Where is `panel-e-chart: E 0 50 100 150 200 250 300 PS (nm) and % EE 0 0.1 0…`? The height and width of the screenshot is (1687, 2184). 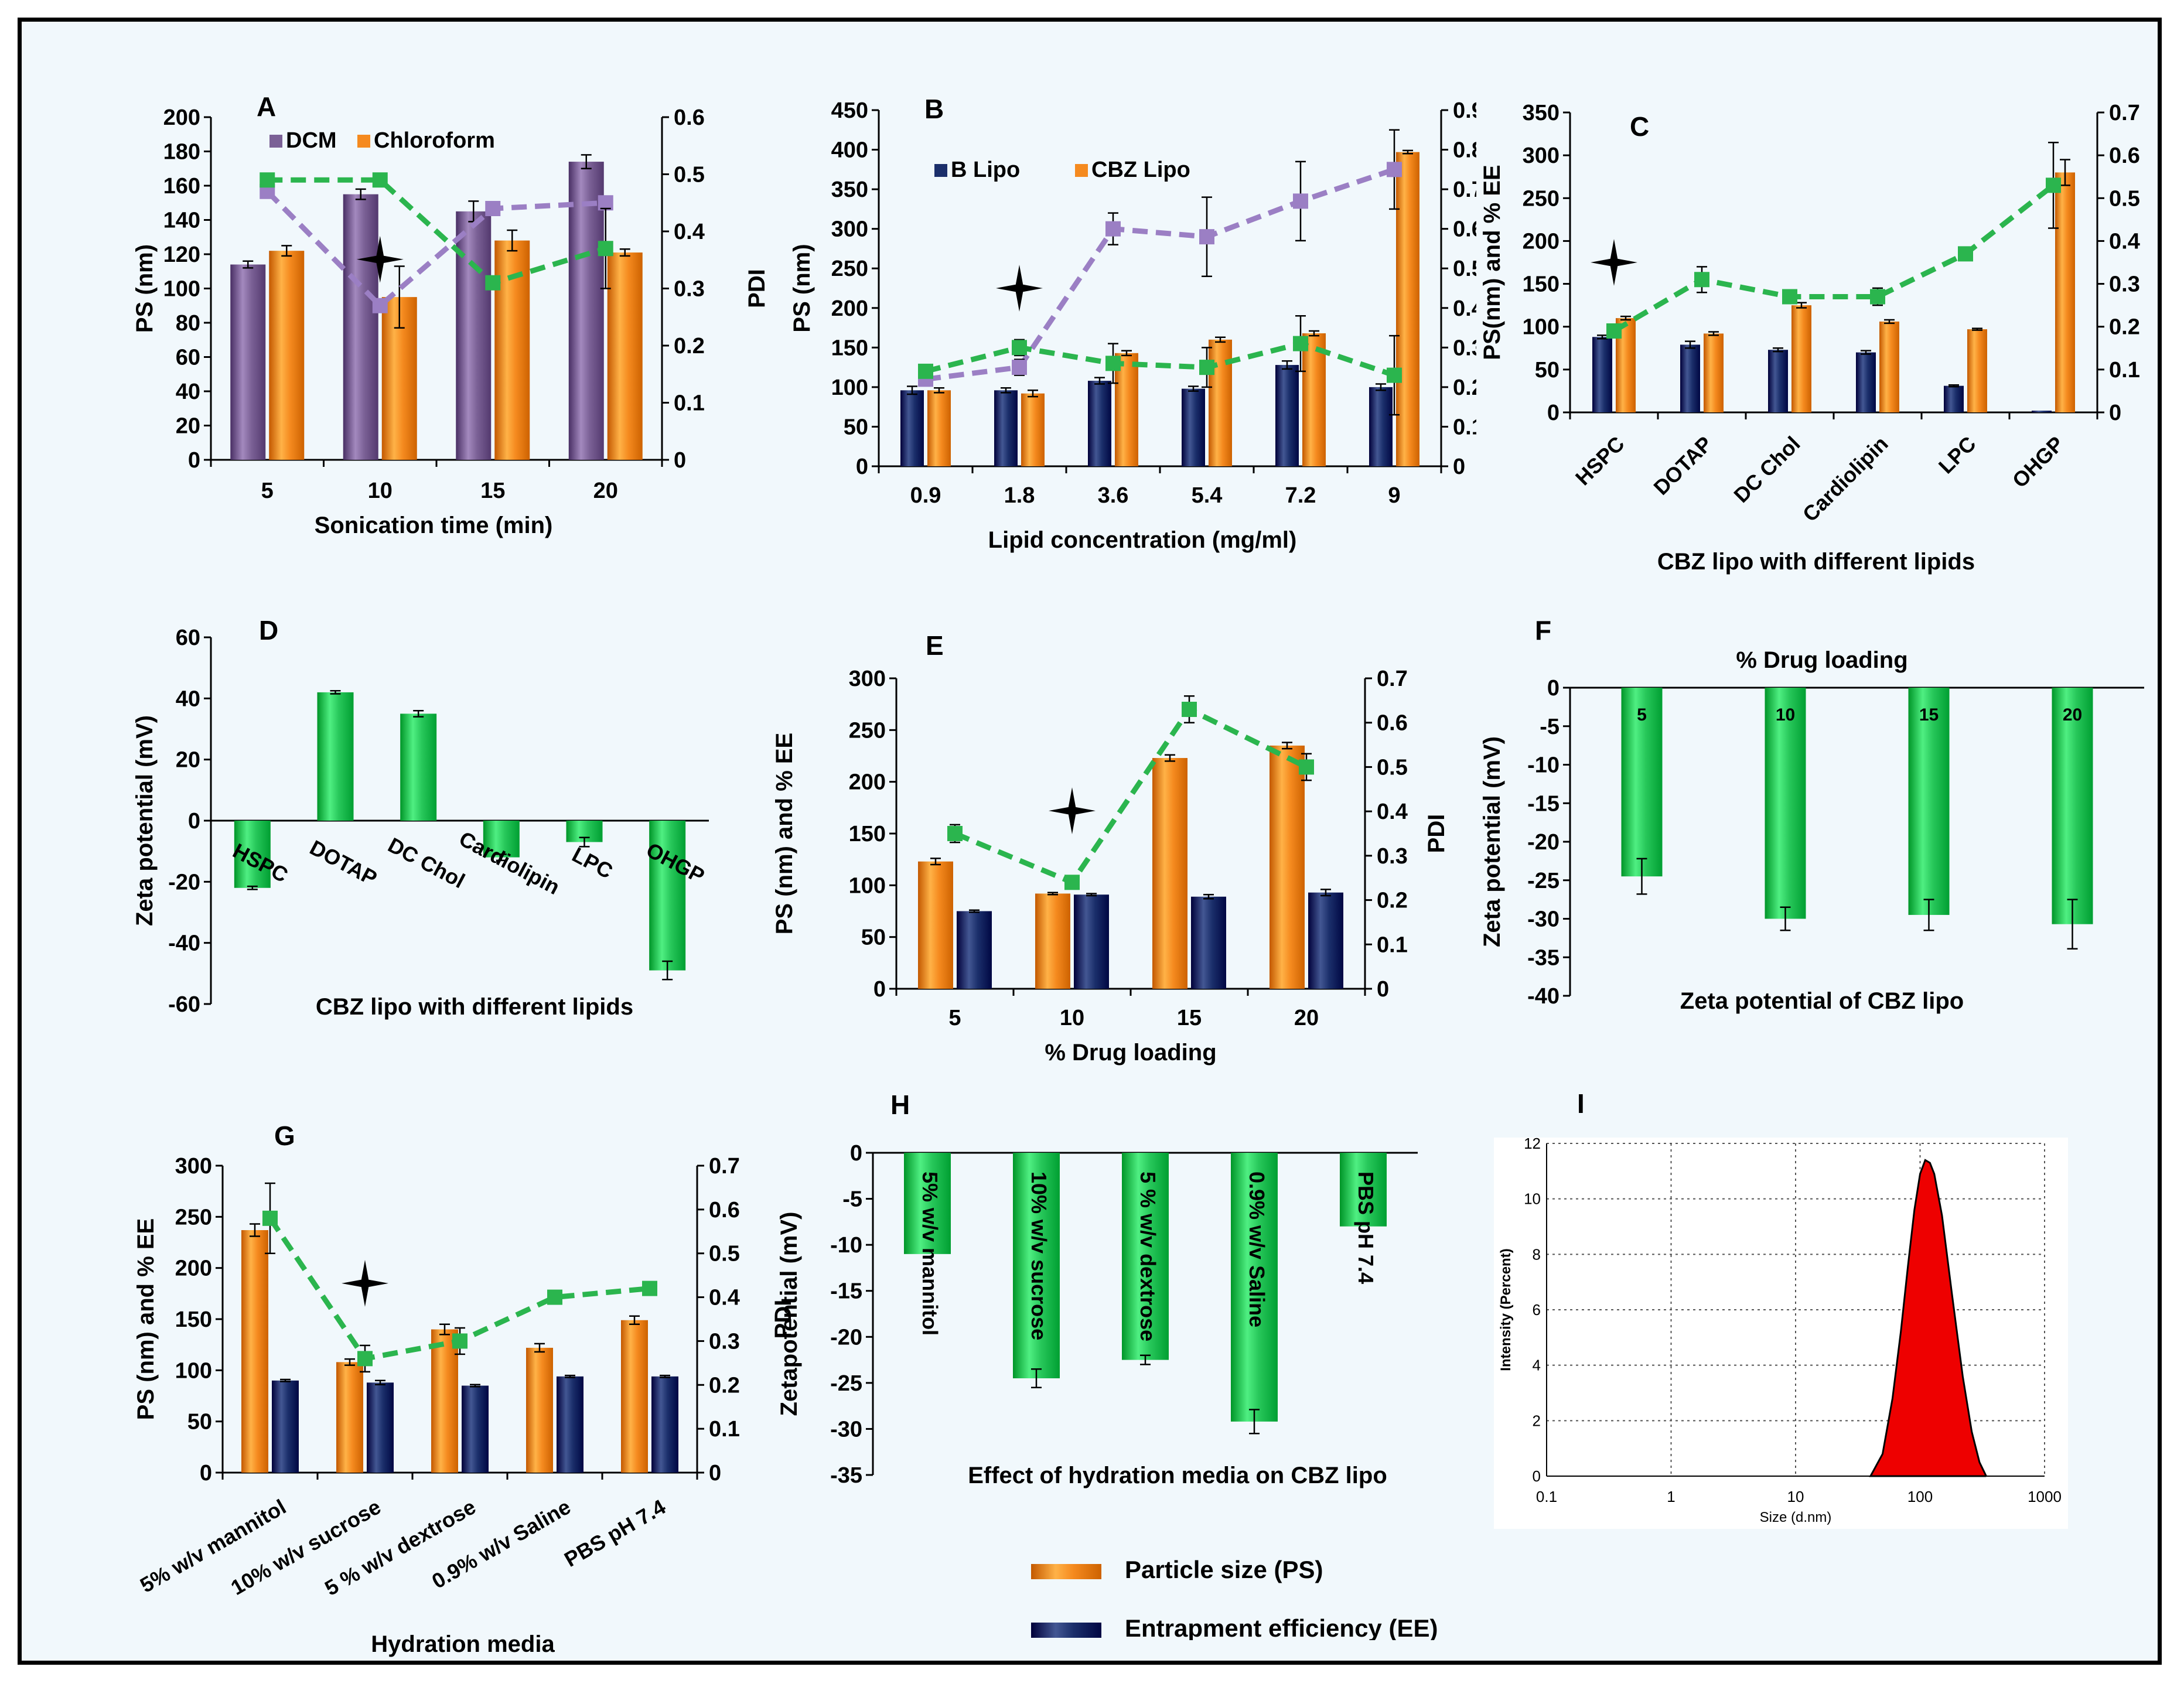 panel-e-chart: E 0 50 100 150 200 250 300 PS (nm) and % EE 0 0.1 0… is located at coordinates (1110, 848).